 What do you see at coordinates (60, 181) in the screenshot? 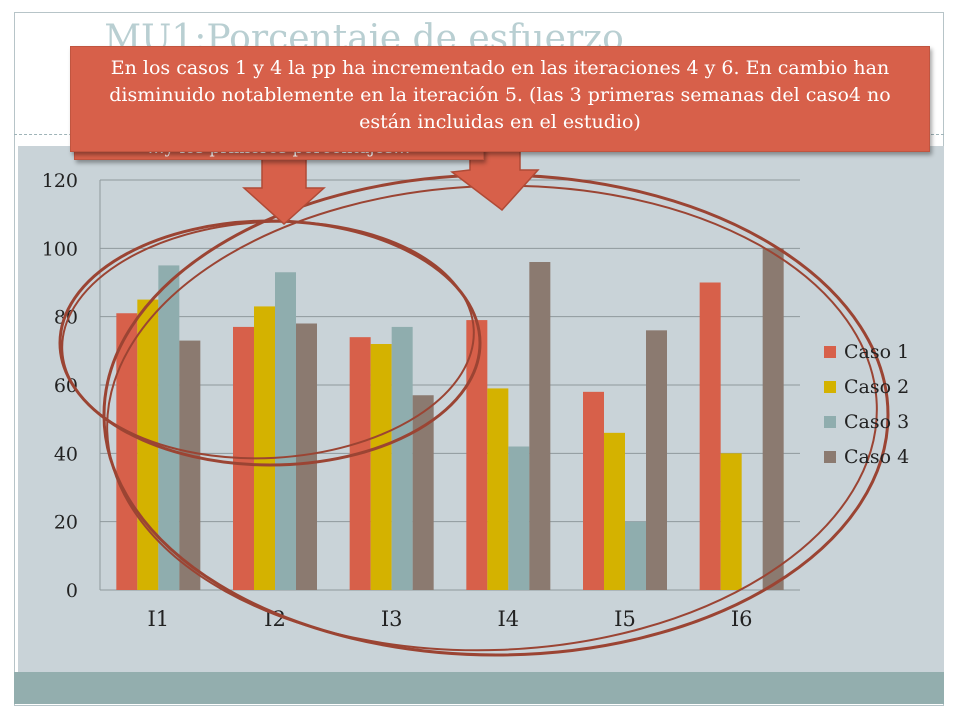
I see `y-tick-label: 120` at bounding box center [60, 181].